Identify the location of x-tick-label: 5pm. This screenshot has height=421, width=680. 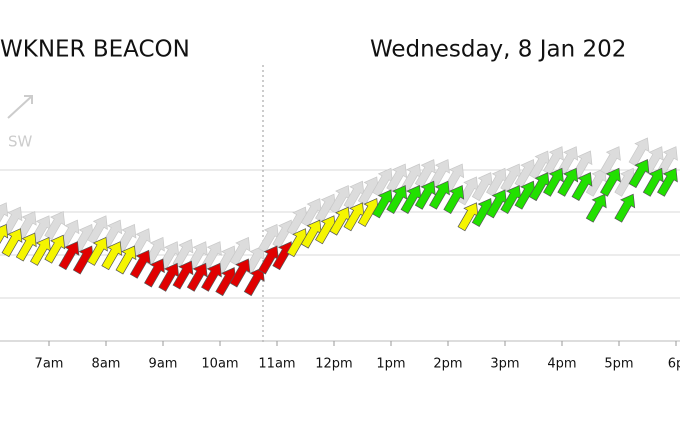
(618, 364).